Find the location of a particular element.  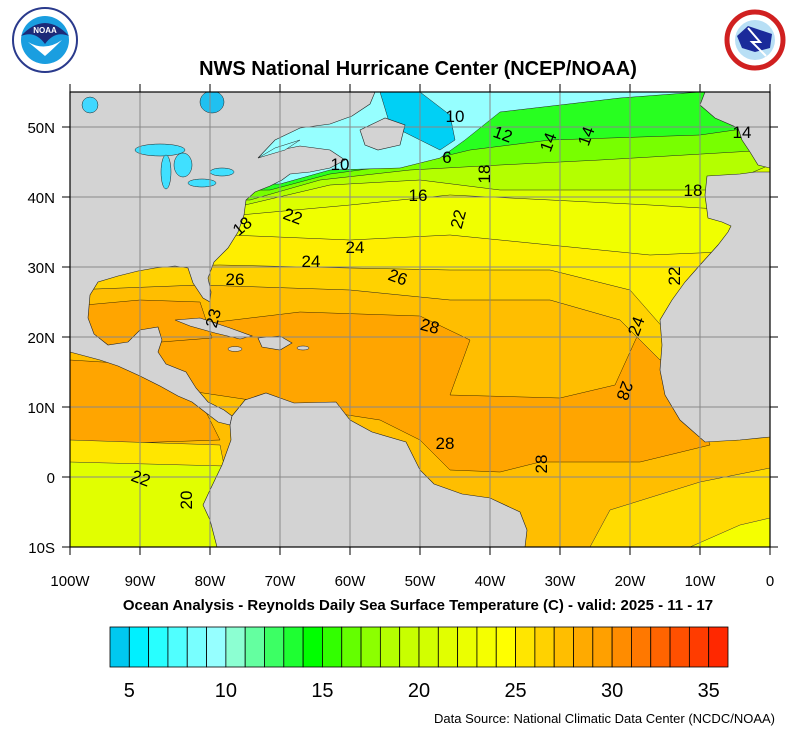

lon-label: 20W is located at coordinates (631, 581).